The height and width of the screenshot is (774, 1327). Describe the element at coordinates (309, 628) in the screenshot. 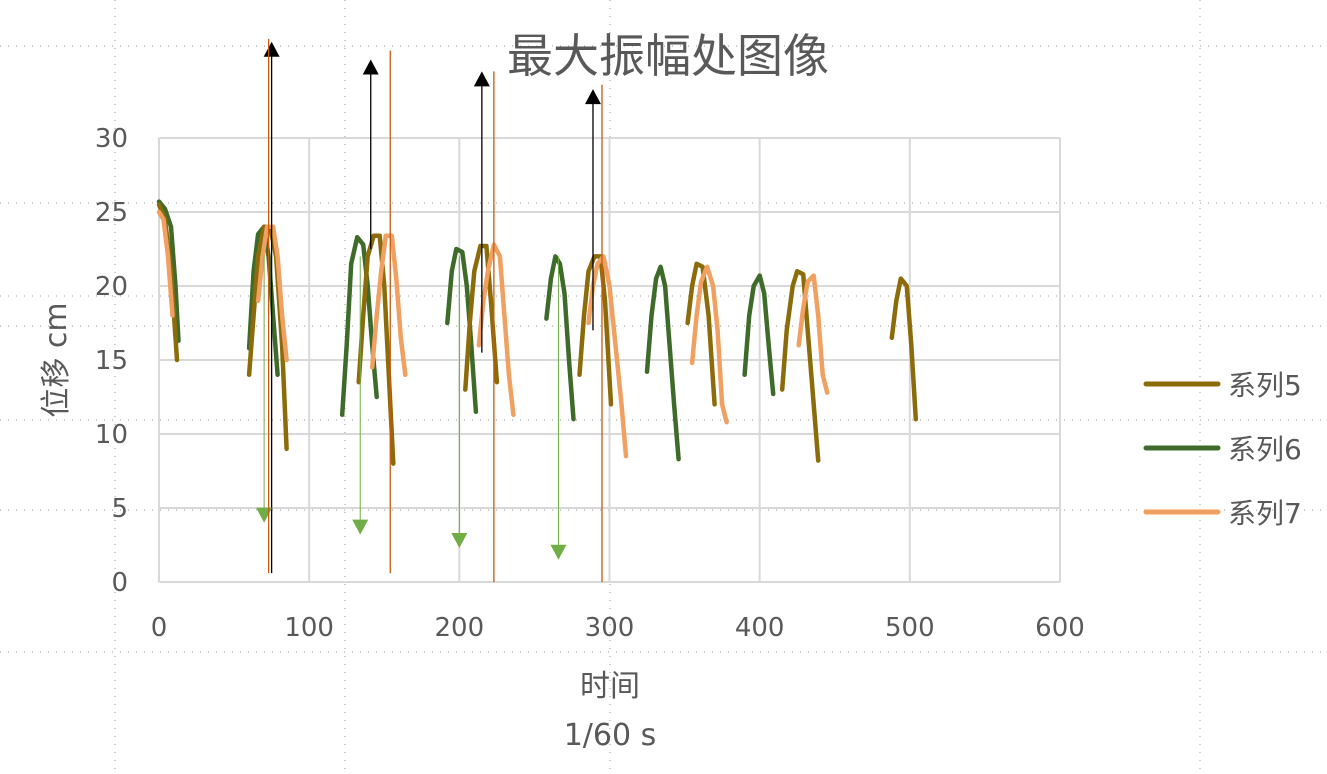

I see `x-tick-label: 100` at that location.